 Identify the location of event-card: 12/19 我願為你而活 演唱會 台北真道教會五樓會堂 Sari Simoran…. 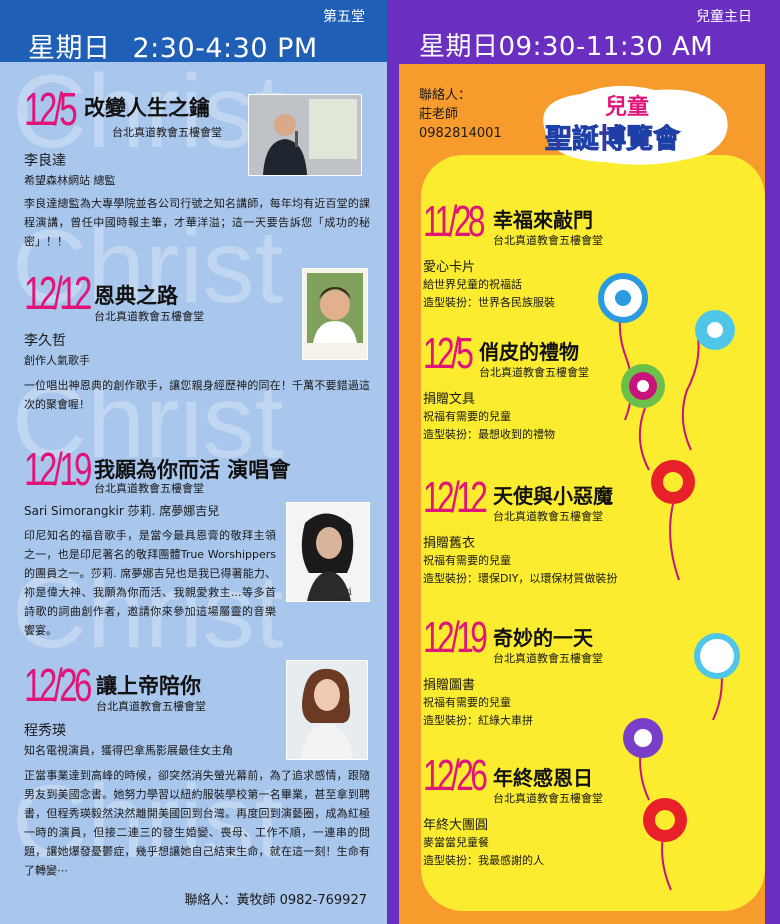
(199, 540).